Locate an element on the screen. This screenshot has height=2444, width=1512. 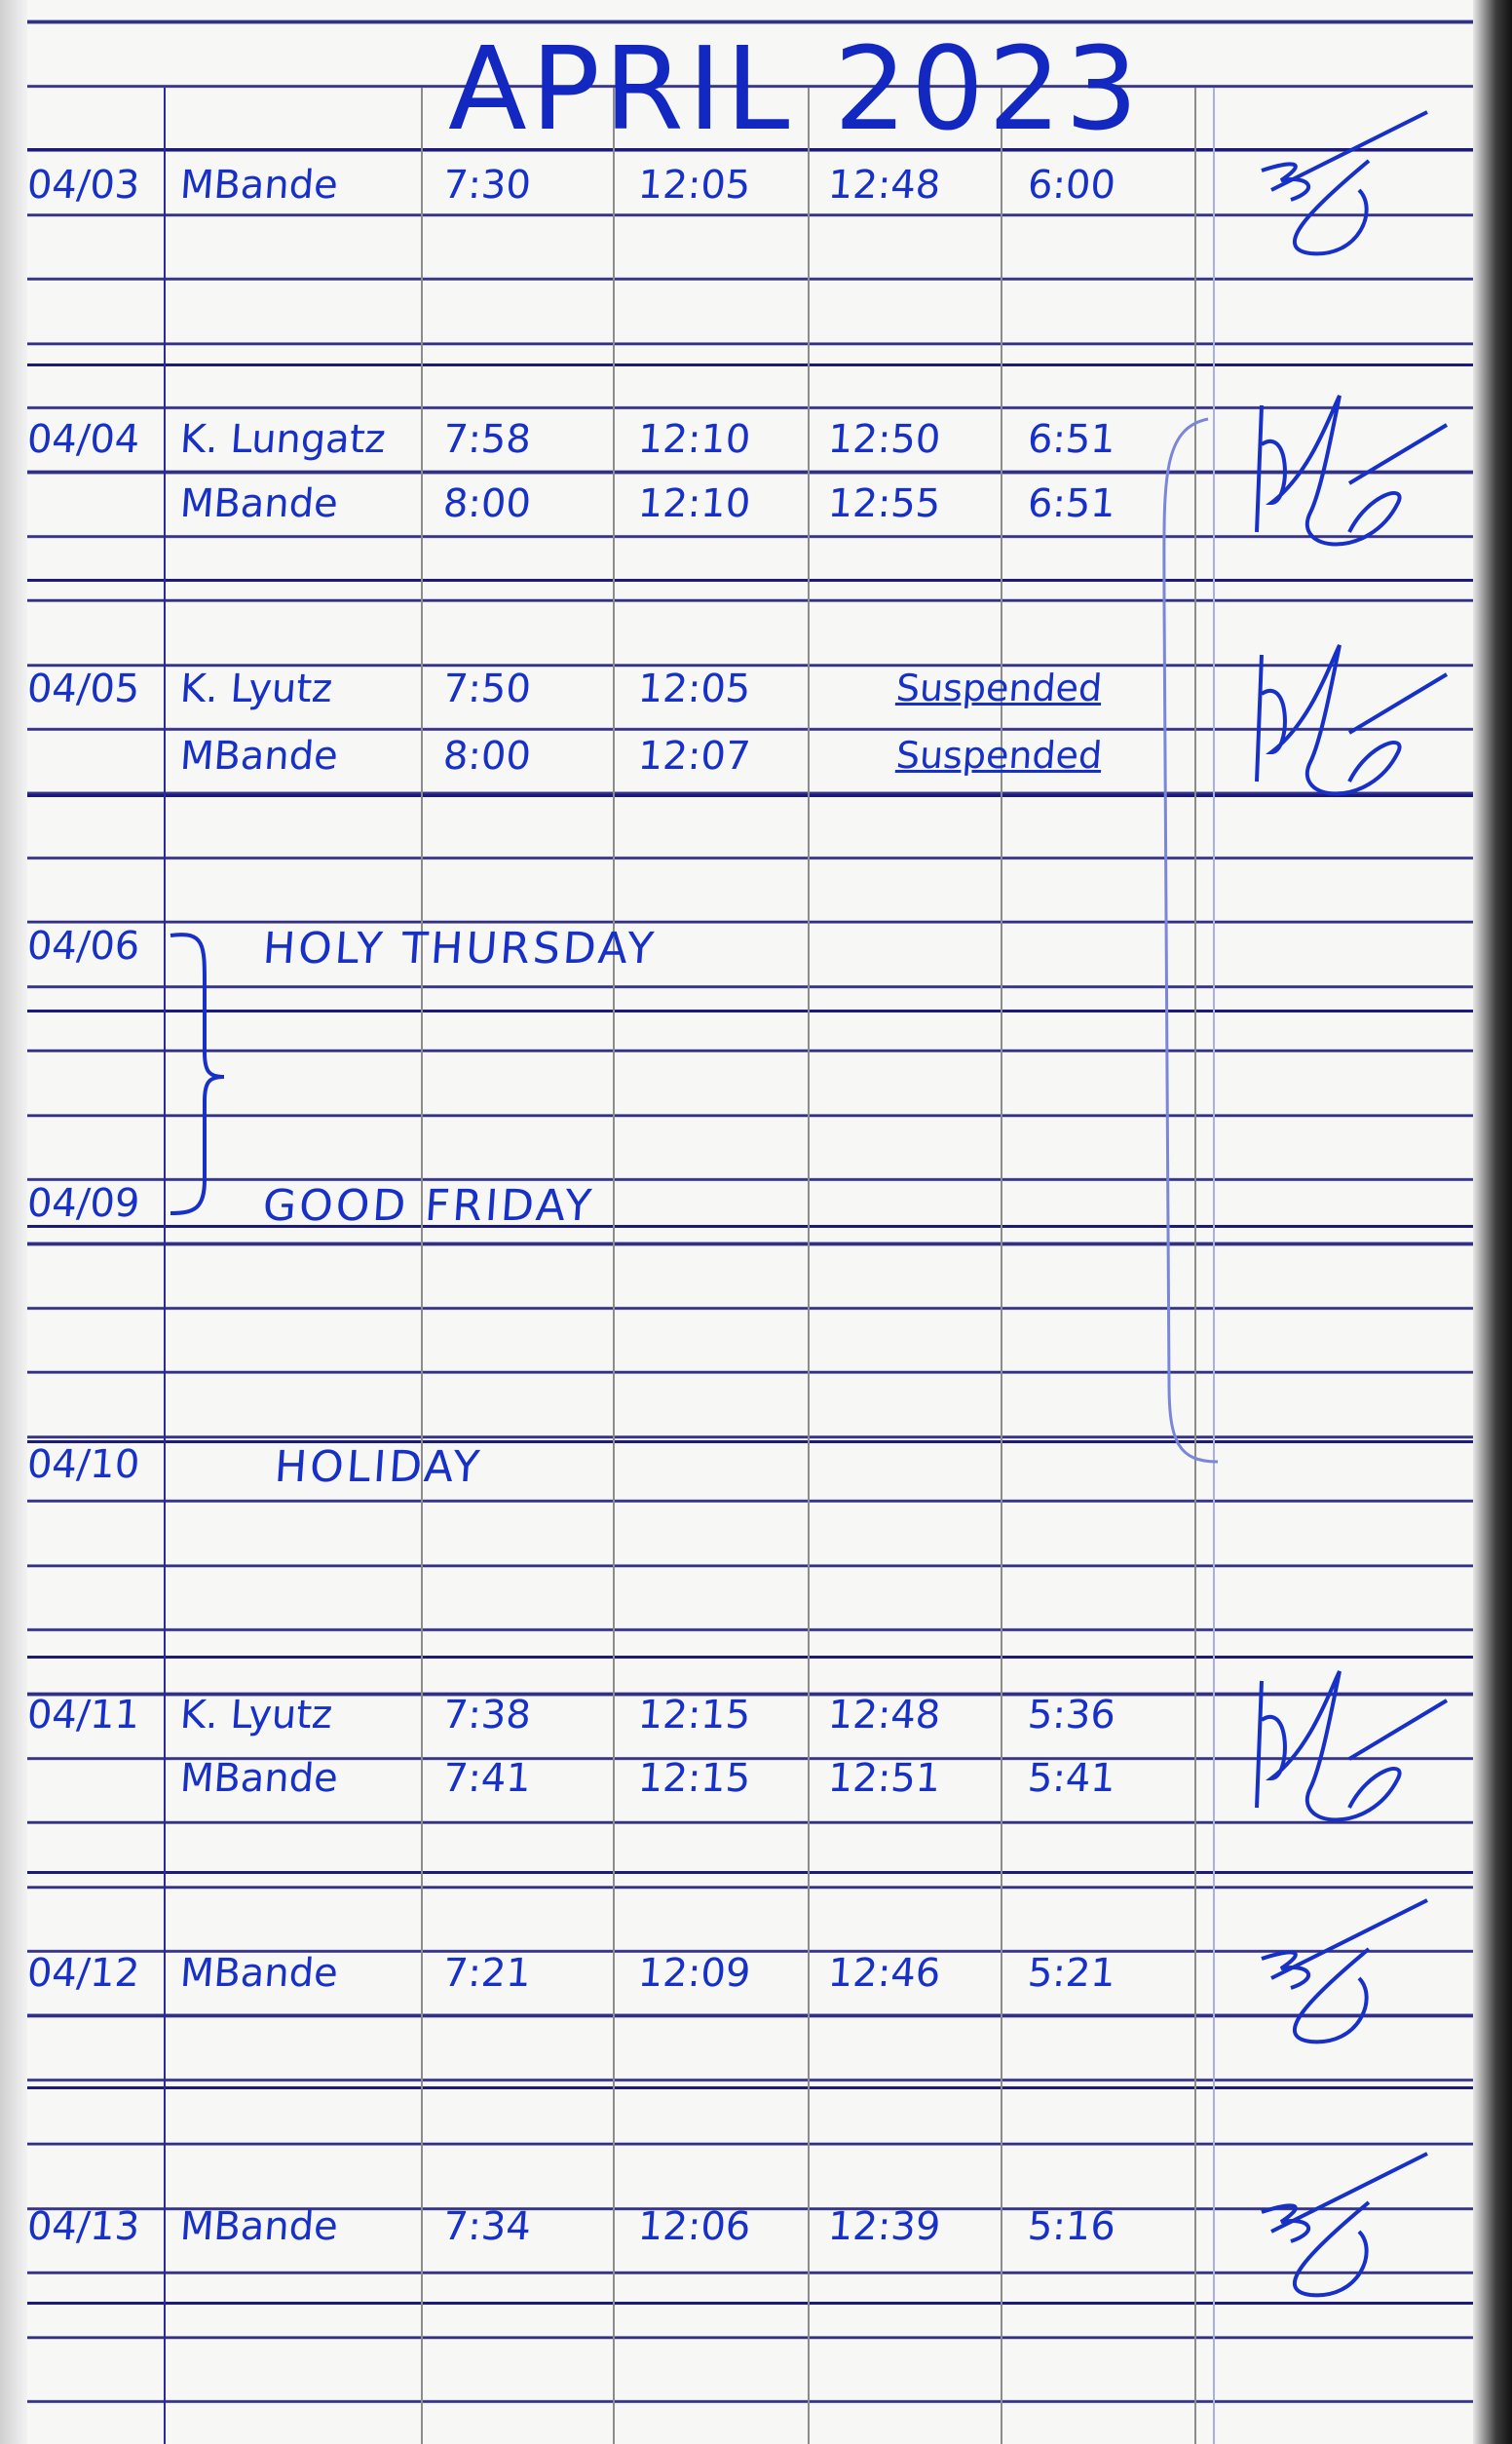
time-cell: 7:21 is located at coordinates (487, 1973).